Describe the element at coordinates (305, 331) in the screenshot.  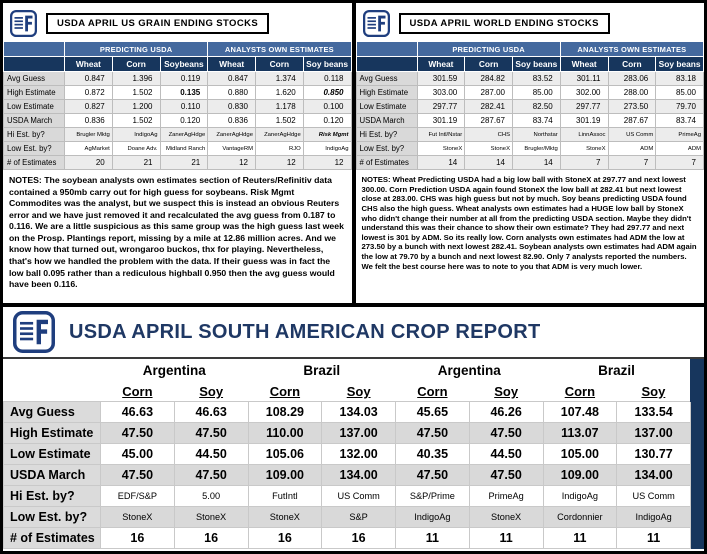
I see `south-america-title: USDA APRIL SOUTH AMERICAN CROP REPORT` at that location.